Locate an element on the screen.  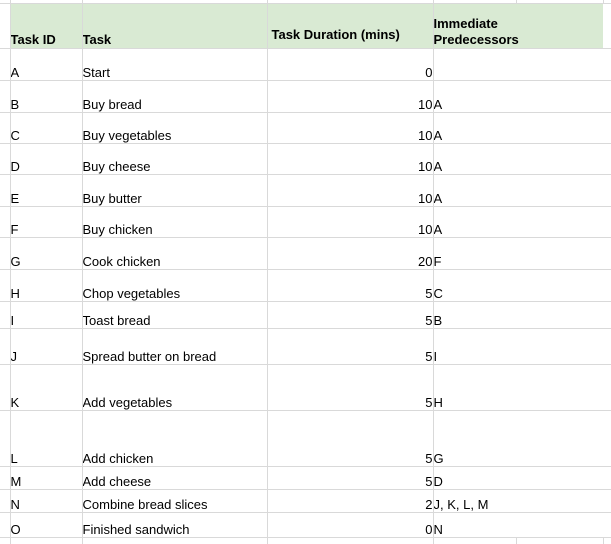
sheet-row-above-table is located at coordinates (305, 2).